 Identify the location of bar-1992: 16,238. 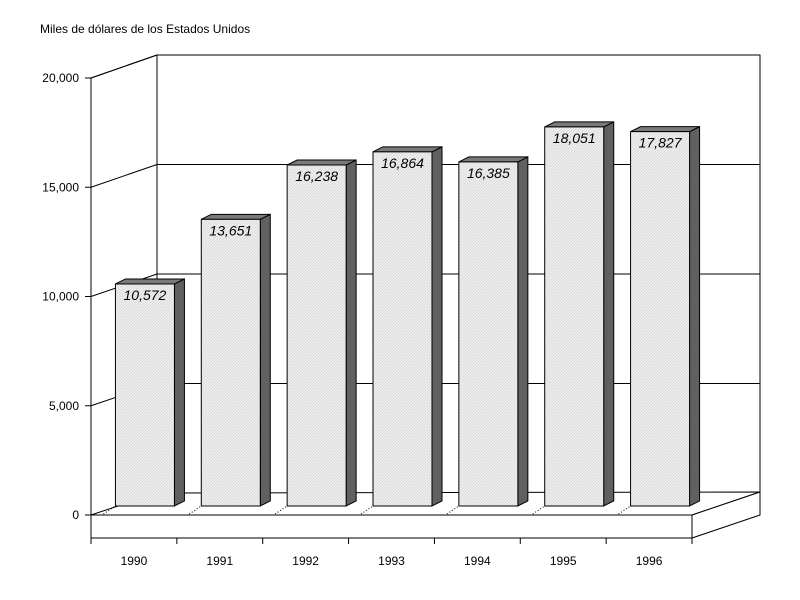
(315, 337).